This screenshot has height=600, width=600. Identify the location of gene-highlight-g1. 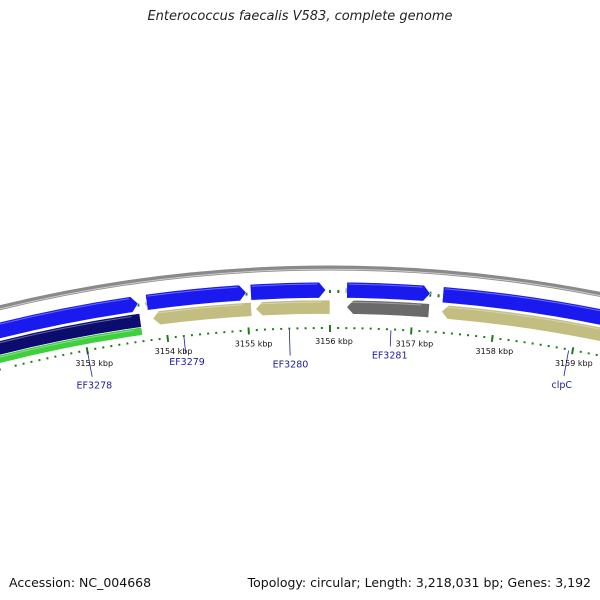
(65, 311).